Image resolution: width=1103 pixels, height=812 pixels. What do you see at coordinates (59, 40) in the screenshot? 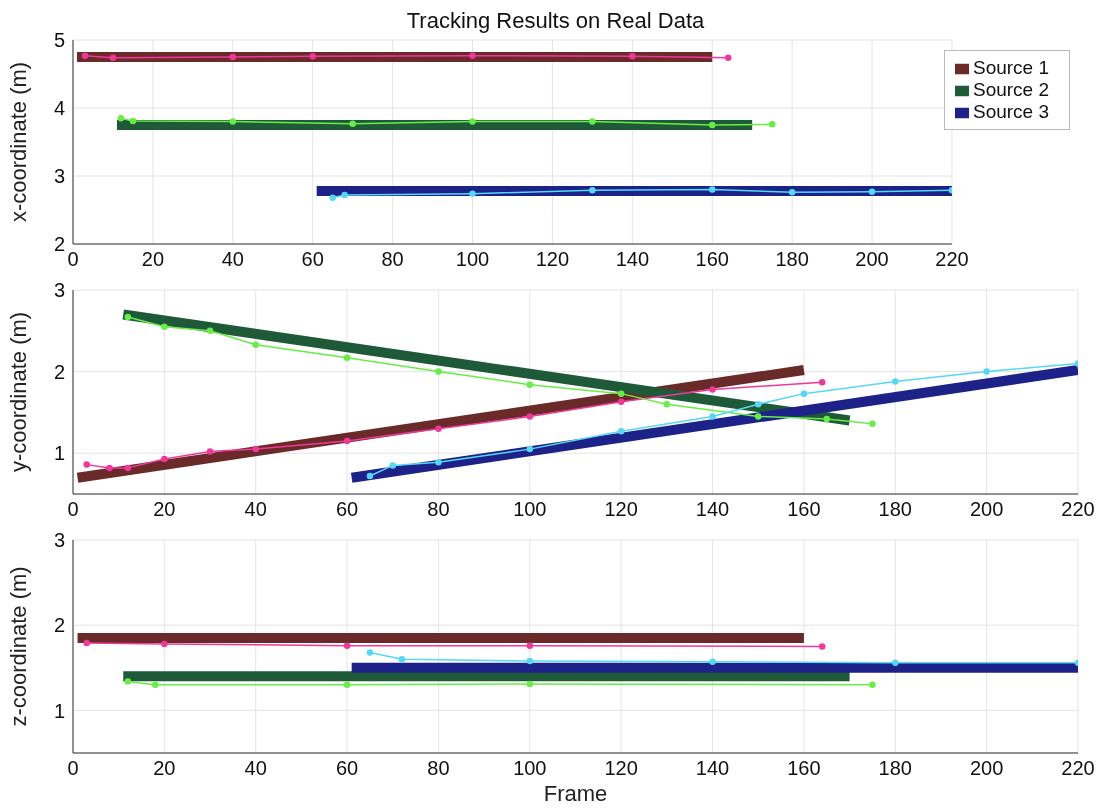
I see `y-tick-label: 5` at bounding box center [59, 40].